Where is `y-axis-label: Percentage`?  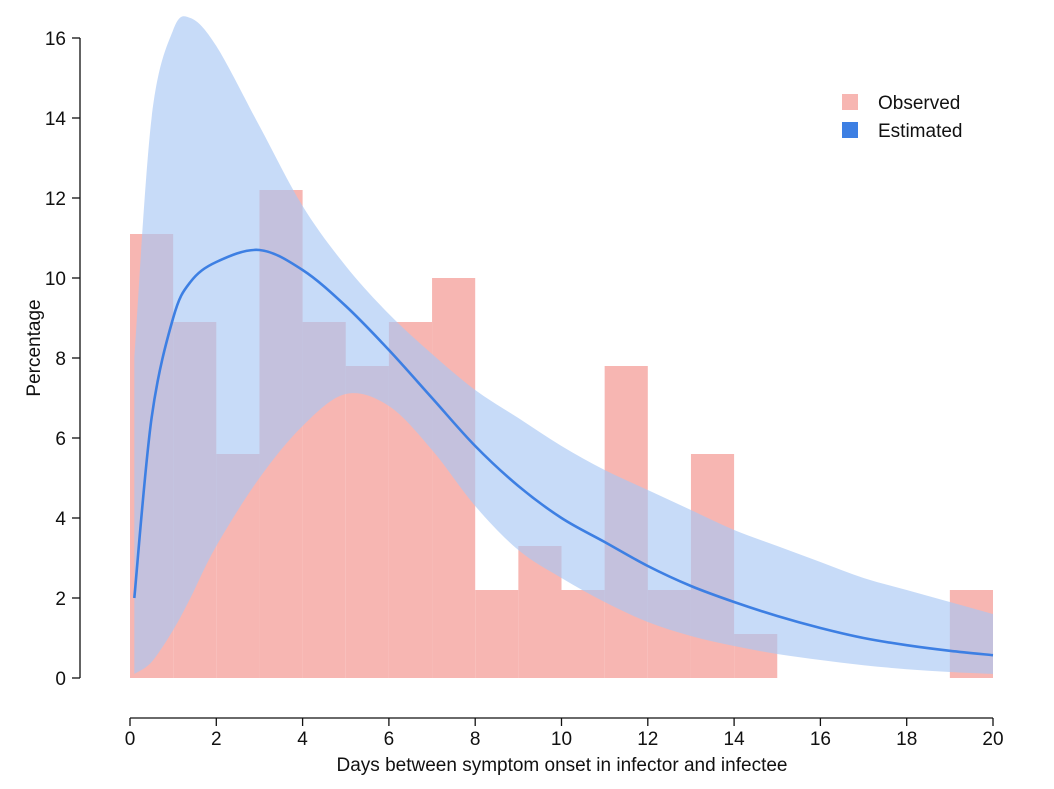
y-axis-label: Percentage is located at coordinates (34, 347).